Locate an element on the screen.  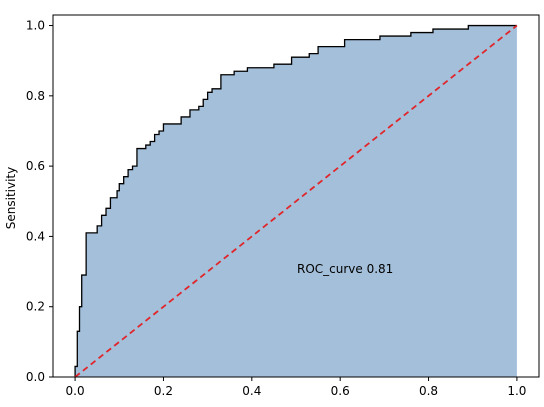
roc-auc-annotation: ROC_curve 0.81 is located at coordinates (345, 269).